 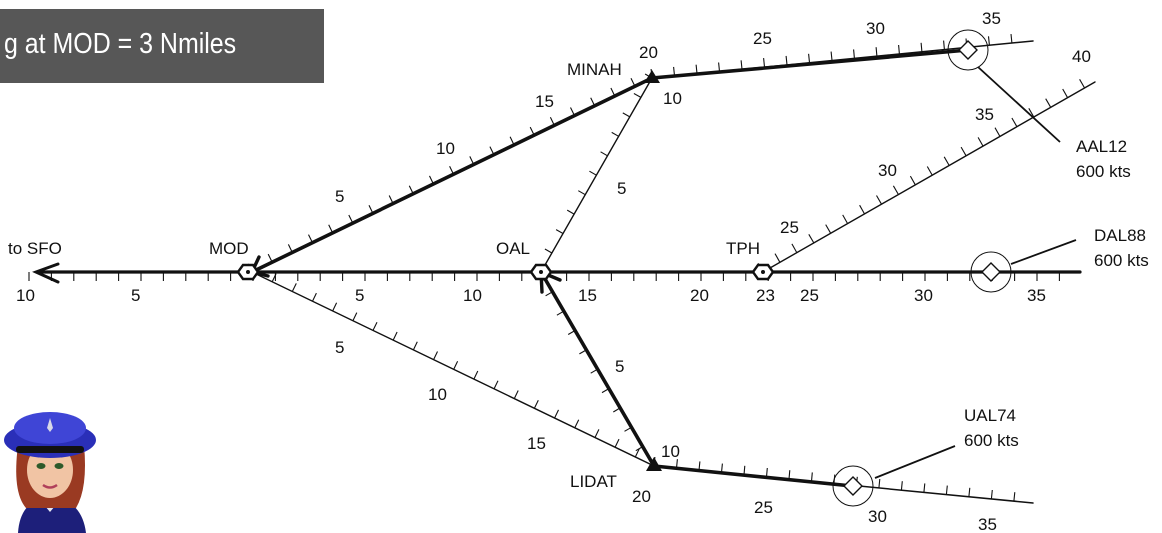 What do you see at coordinates (1023, 266) in the screenshot?
I see `aircraft-dal88` at bounding box center [1023, 266].